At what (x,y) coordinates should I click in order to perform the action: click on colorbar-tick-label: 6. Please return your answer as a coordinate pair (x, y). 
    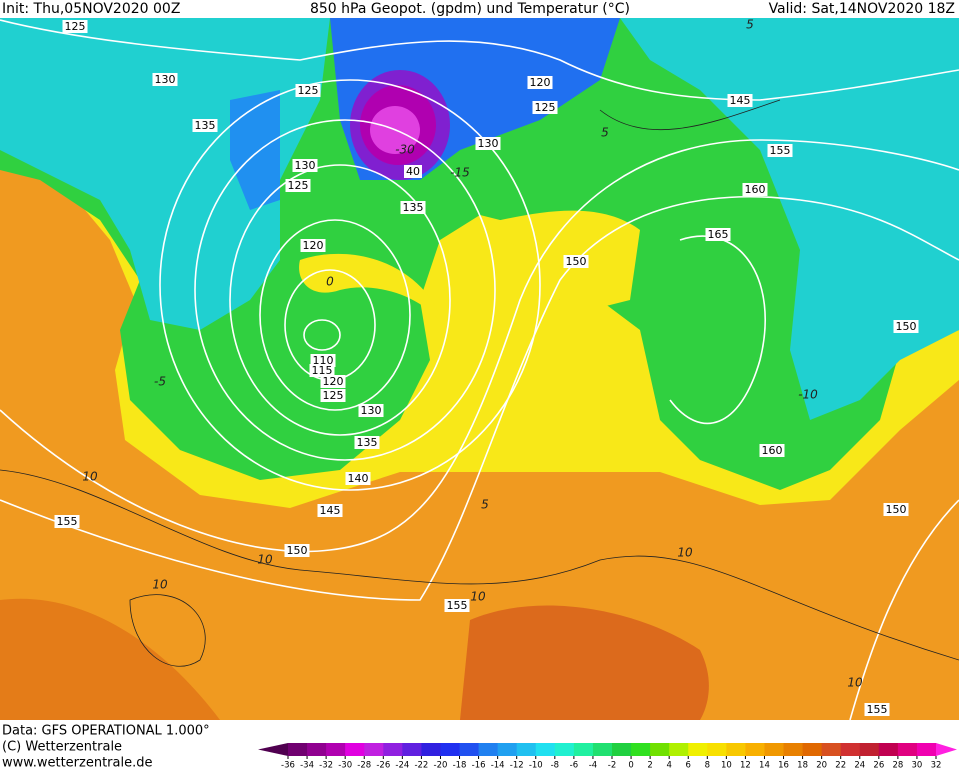
    Looking at the image, I should click on (688, 765).